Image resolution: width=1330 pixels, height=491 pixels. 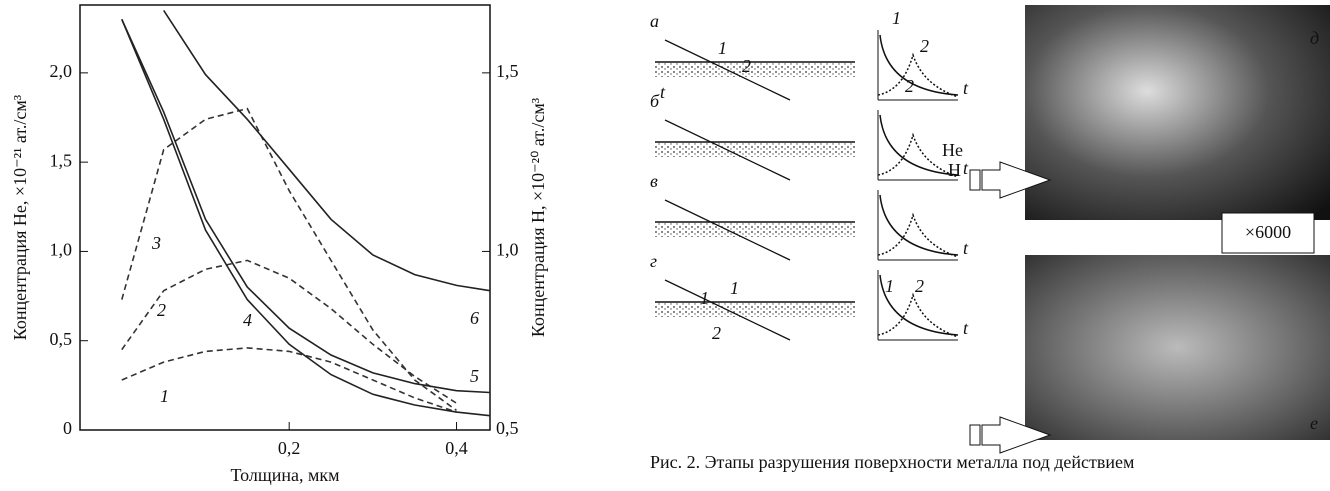 I want to click on series-label: 3, so click(x=156, y=243).